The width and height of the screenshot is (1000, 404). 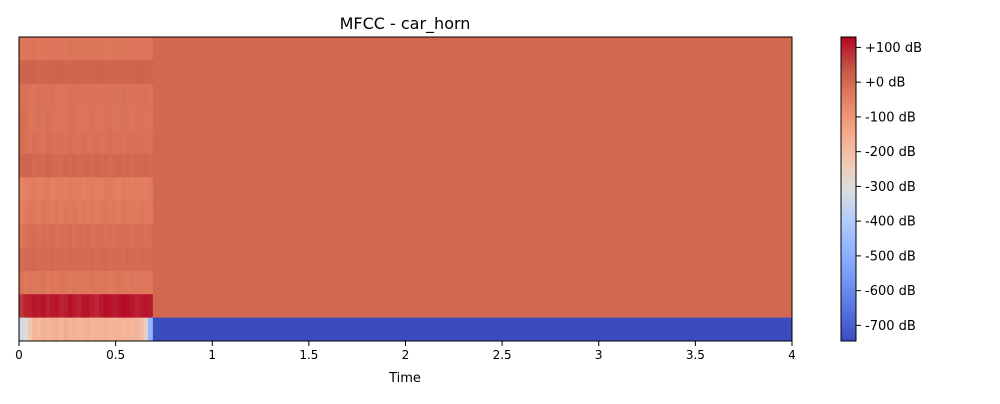 I want to click on x-tick-label: 4, so click(x=792, y=355).